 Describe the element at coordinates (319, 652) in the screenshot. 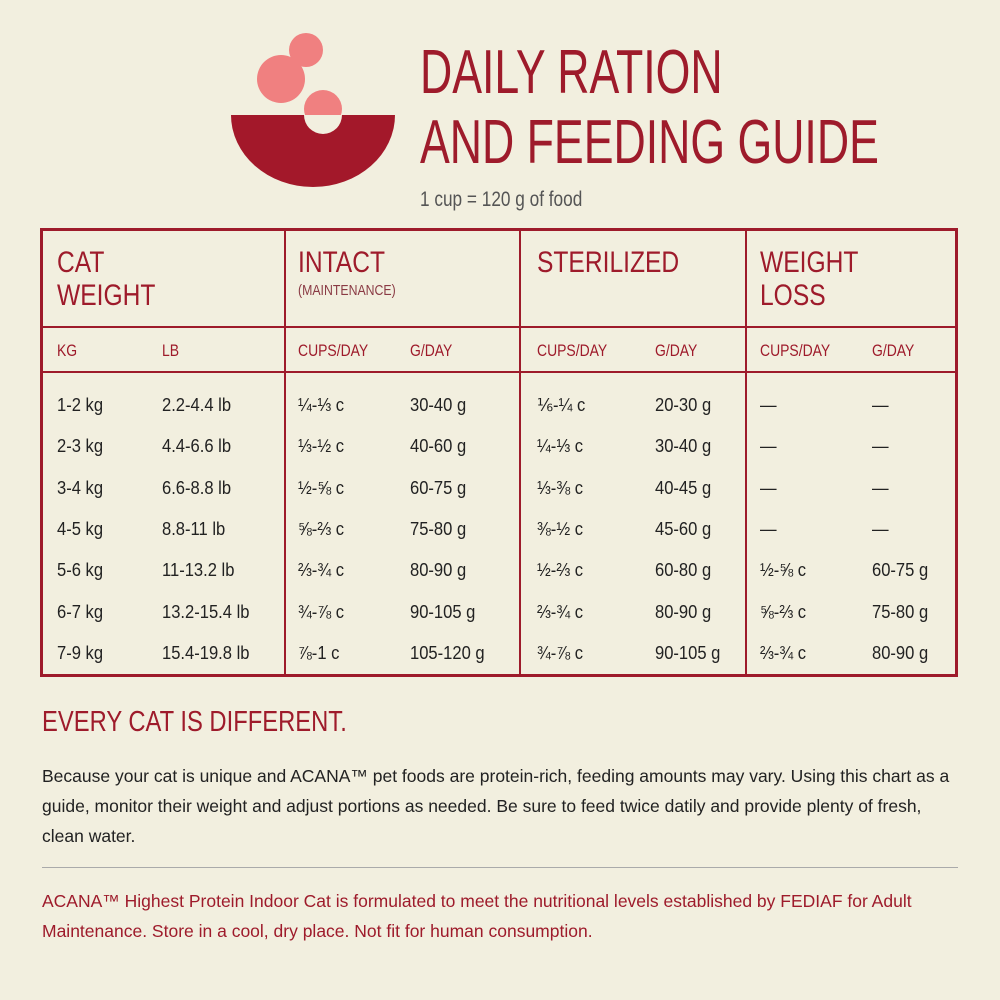

I see `cell: ⅞-1 c` at that location.